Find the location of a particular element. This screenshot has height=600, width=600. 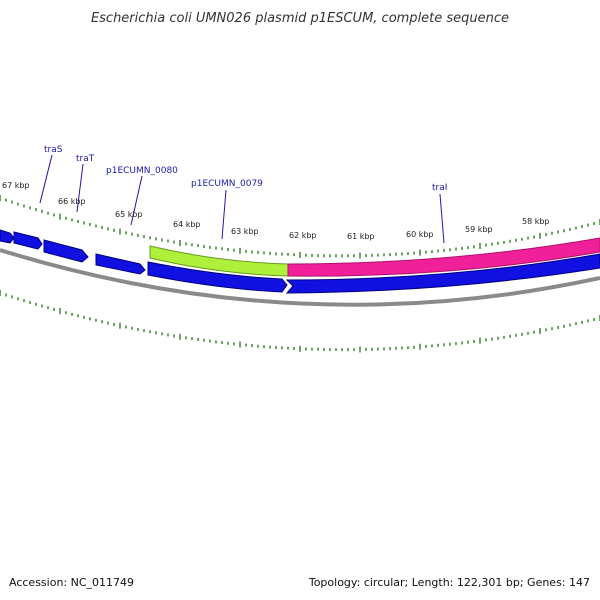

gene-labels: traS traT p1ECUMN_0080 p1ECUMN_0079 traI is located at coordinates (245, 169).